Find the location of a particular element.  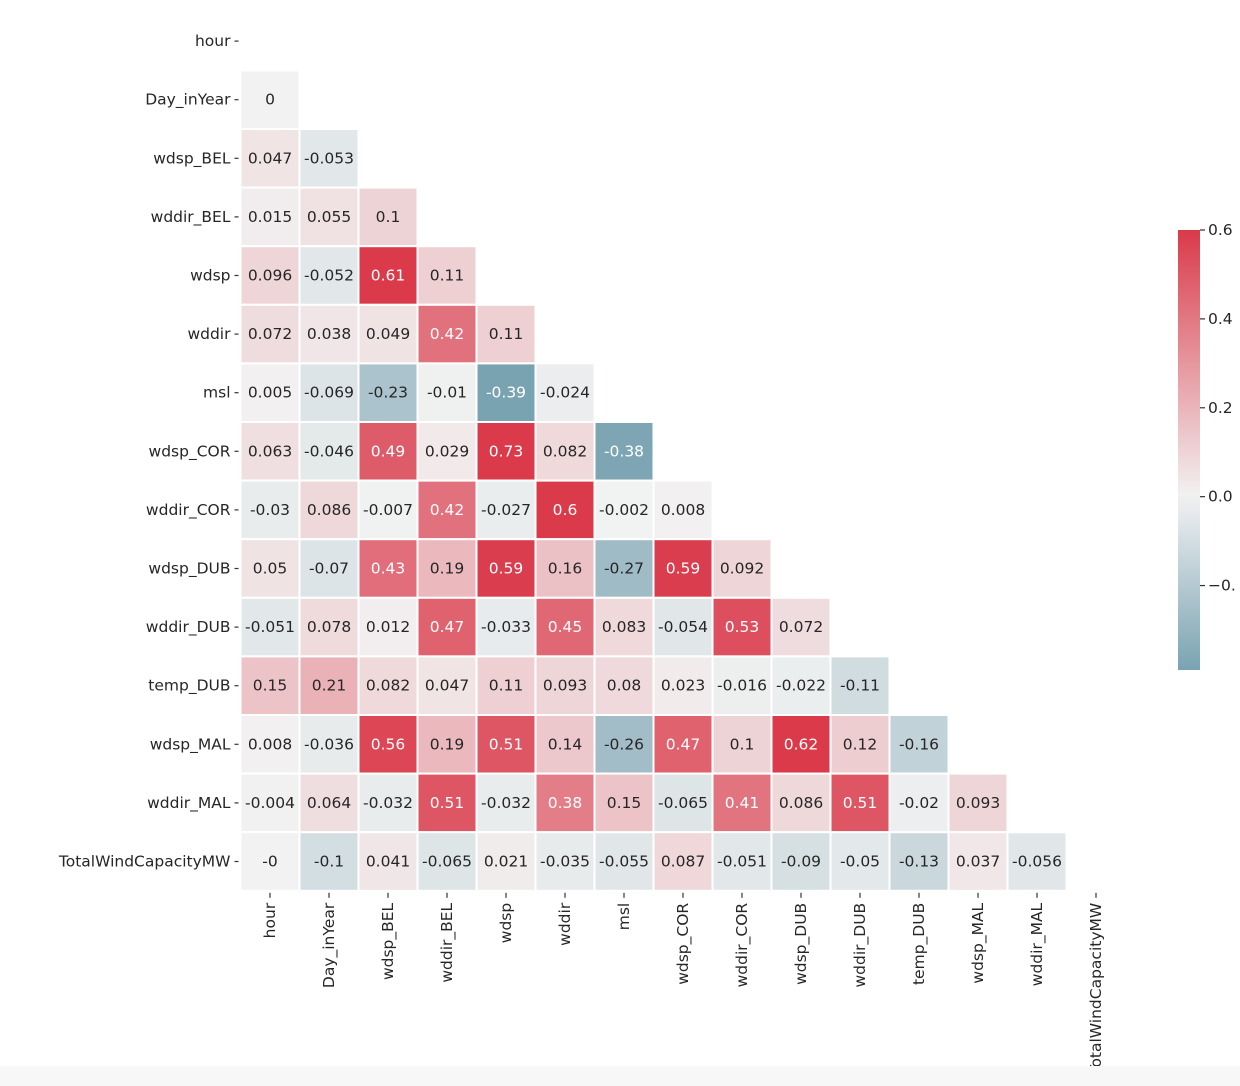

cell-value-label: 0.16 is located at coordinates (565, 569).